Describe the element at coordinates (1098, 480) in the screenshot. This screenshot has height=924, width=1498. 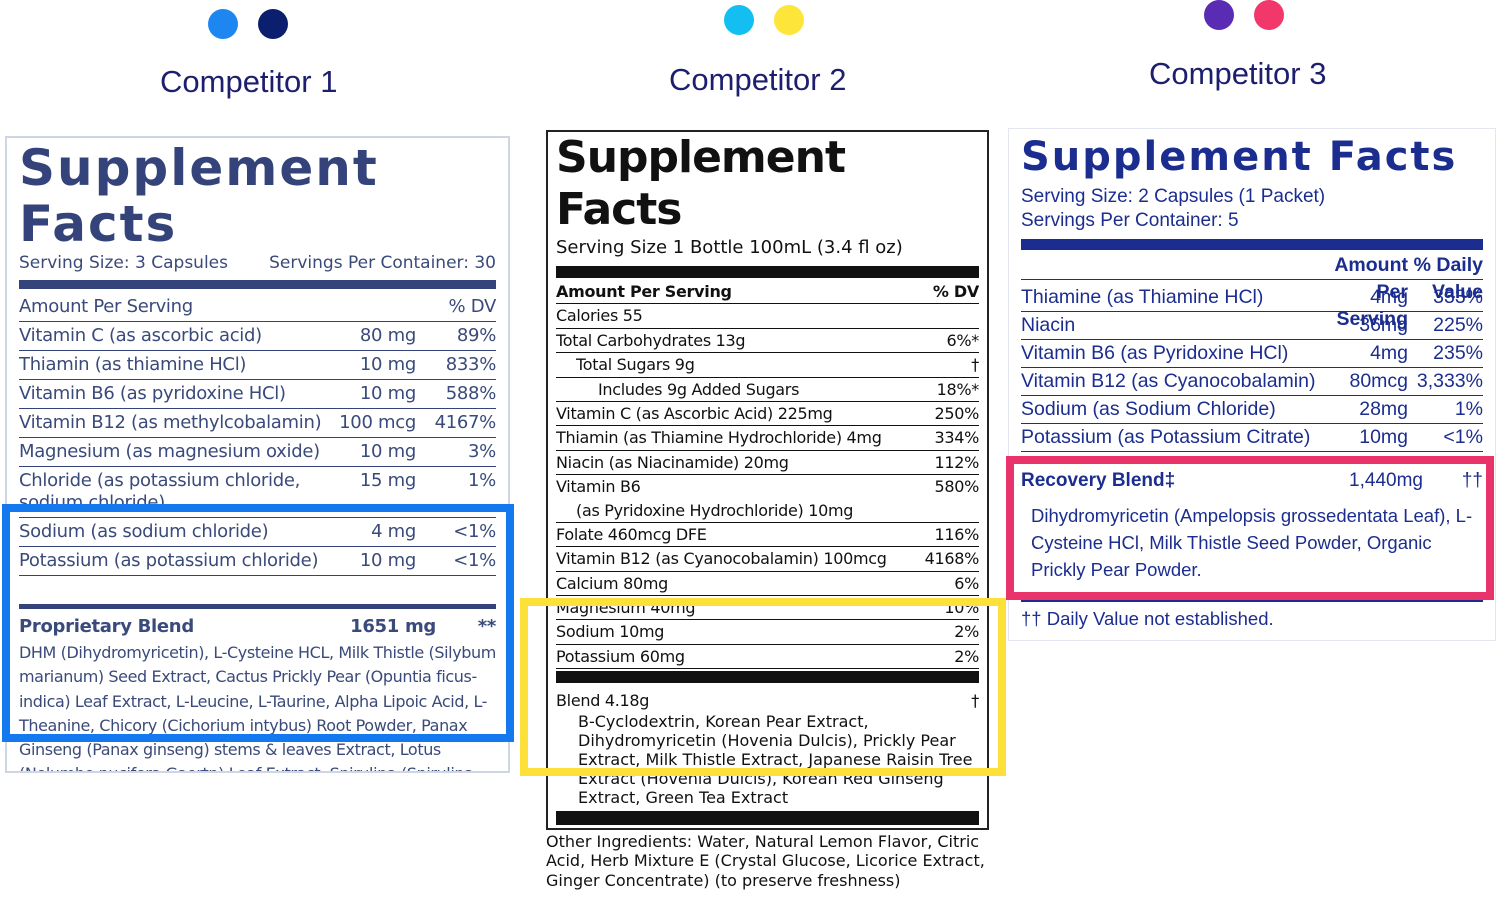
I see `blend-name: Recovery Blend‡` at that location.